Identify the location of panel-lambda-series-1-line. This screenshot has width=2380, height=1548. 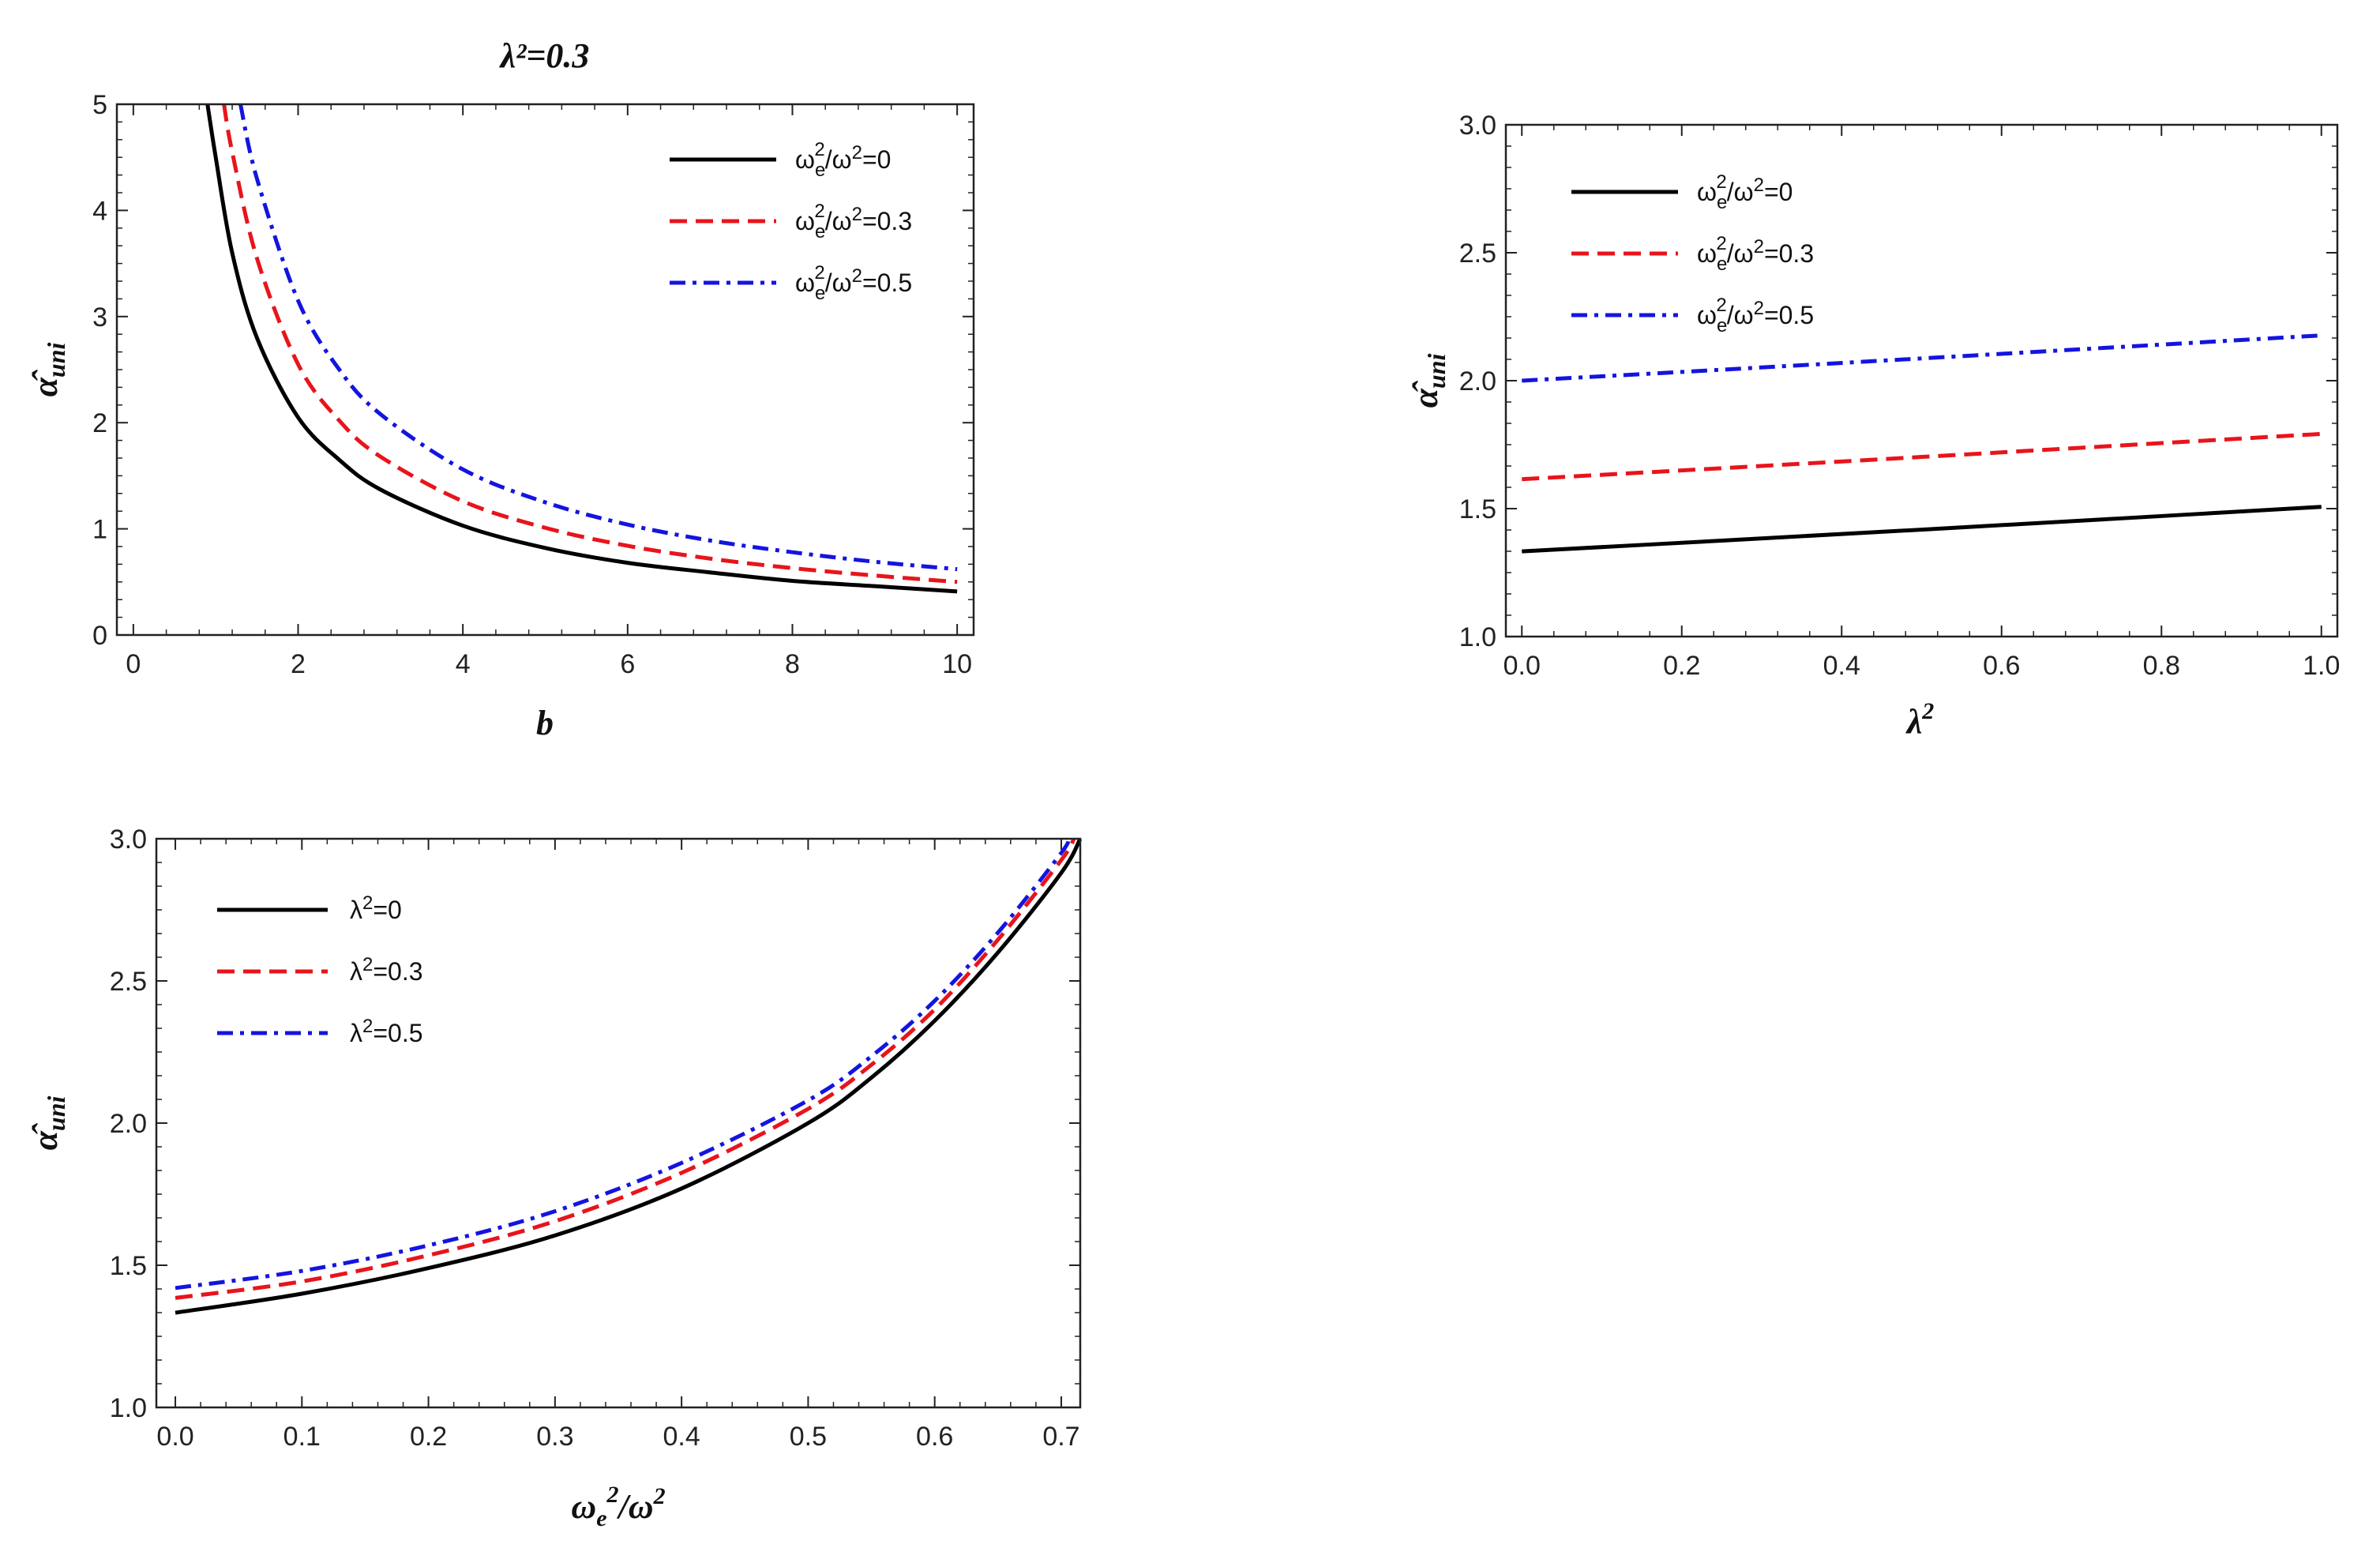
(1922, 456).